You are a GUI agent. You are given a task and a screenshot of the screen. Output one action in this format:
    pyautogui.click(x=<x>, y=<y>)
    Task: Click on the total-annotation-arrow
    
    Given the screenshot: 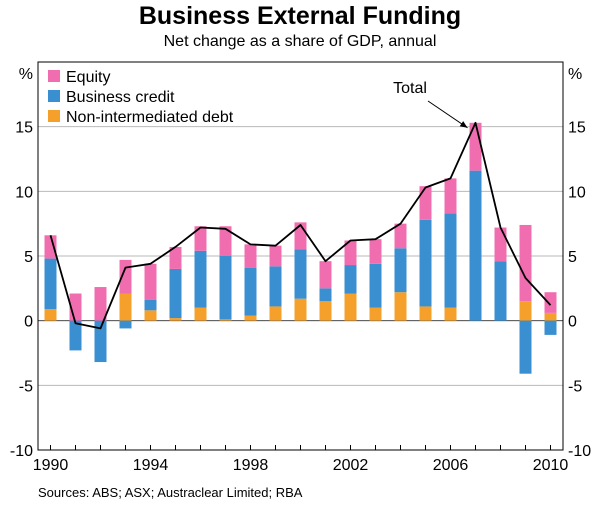 What is the action you would take?
    pyautogui.click(x=447, y=114)
    